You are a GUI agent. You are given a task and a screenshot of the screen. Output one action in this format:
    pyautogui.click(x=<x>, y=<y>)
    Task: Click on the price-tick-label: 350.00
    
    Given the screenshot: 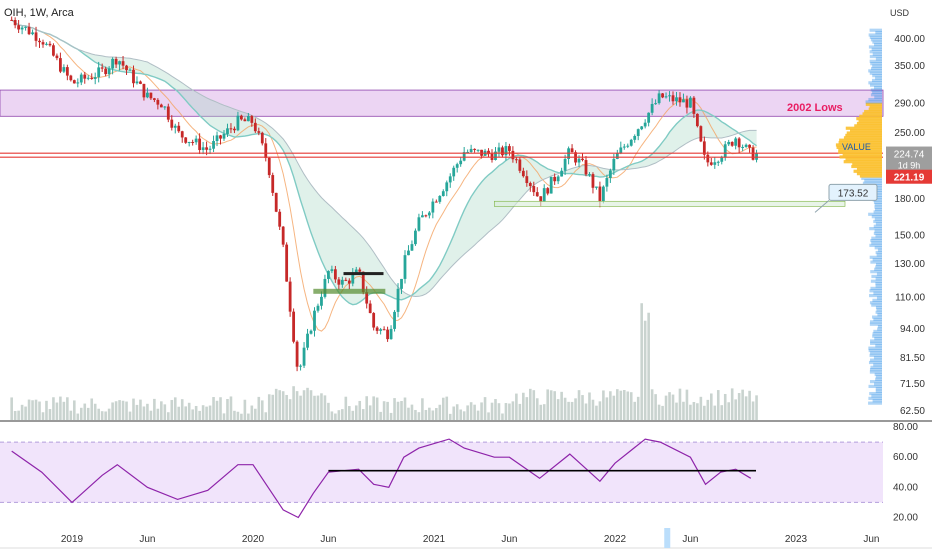 What is the action you would take?
    pyautogui.click(x=909, y=66)
    